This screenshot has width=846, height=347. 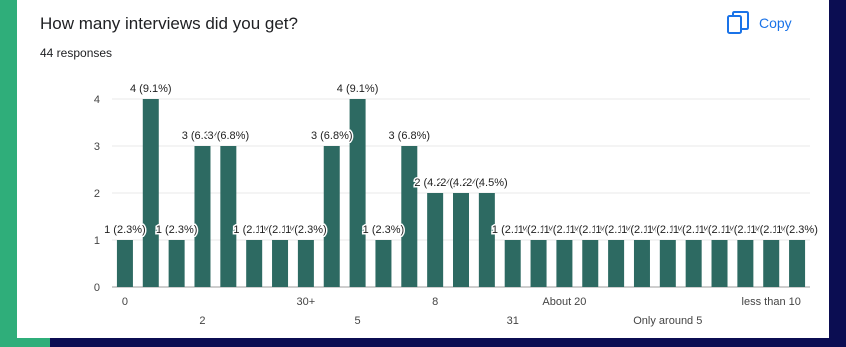 What do you see at coordinates (306, 302) in the screenshot?
I see `x-tick-label: 30+` at bounding box center [306, 302].